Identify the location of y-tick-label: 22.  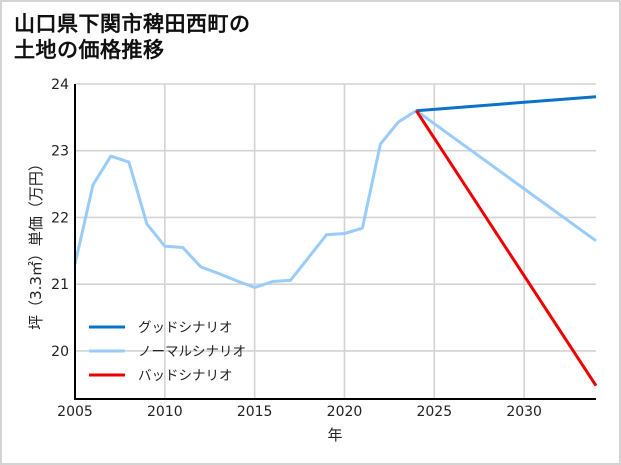
(60, 218).